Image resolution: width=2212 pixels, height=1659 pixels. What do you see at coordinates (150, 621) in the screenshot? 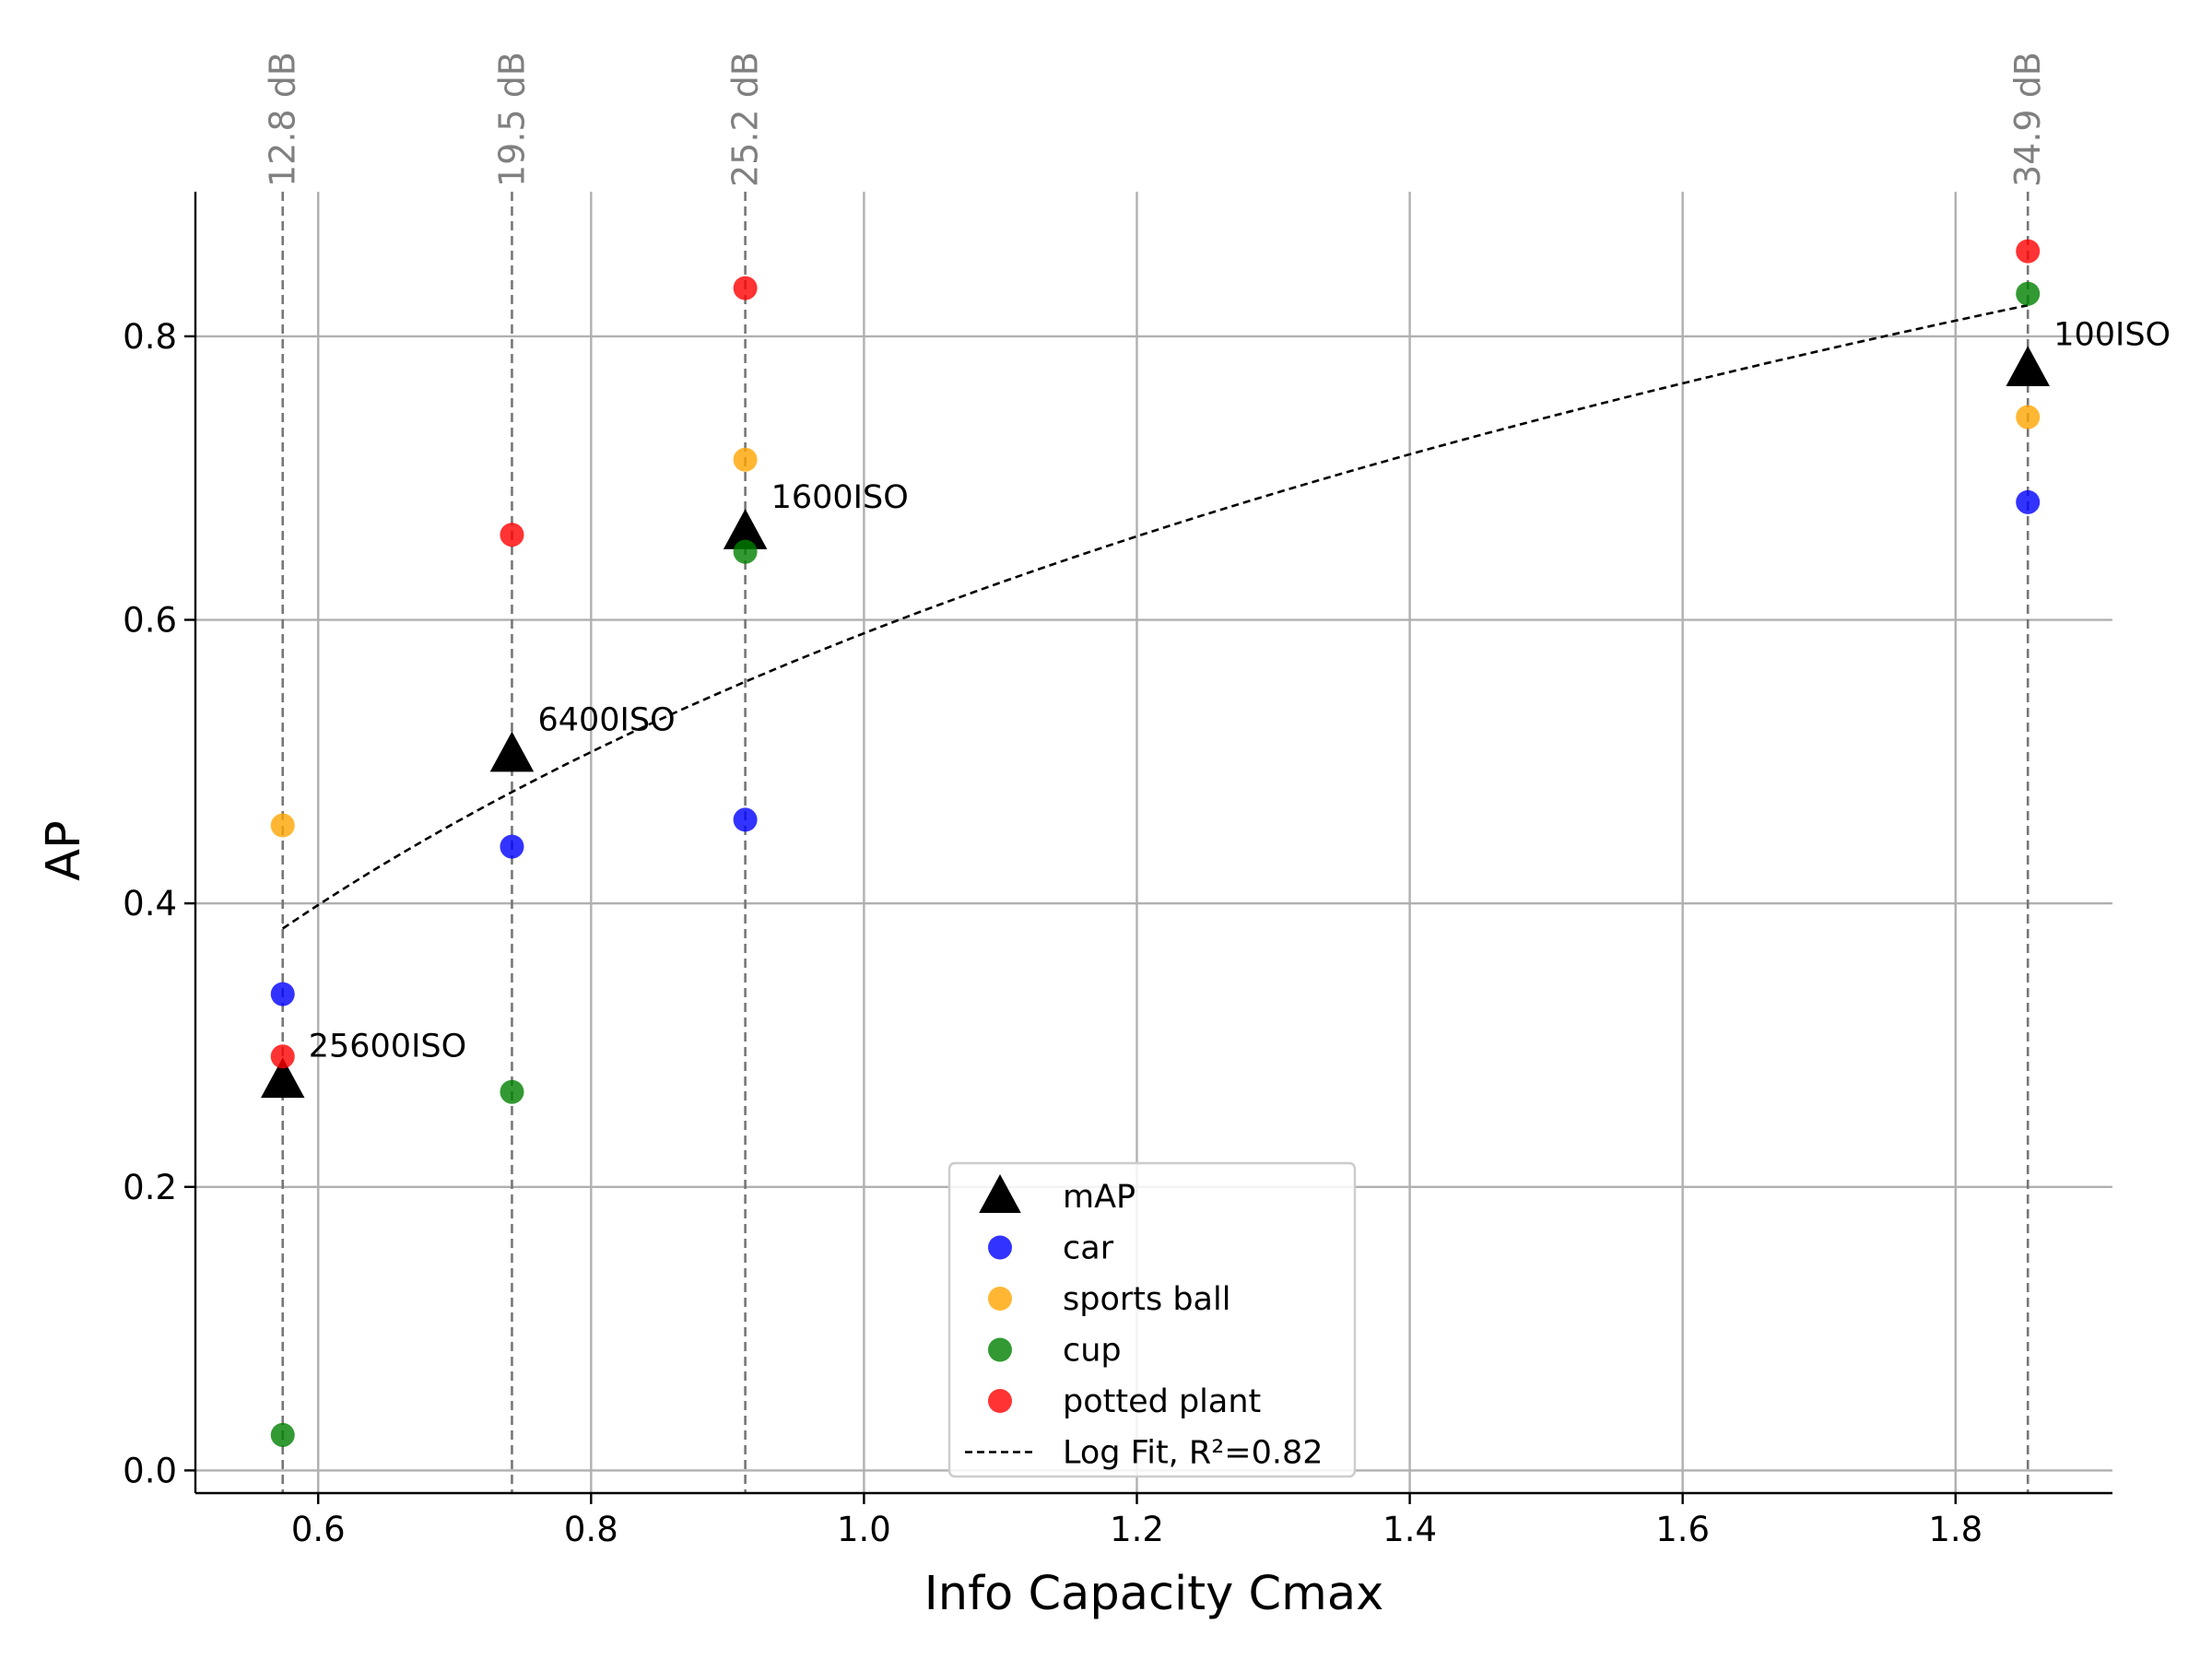
I see `y-tick-label: 0.6` at bounding box center [150, 621].